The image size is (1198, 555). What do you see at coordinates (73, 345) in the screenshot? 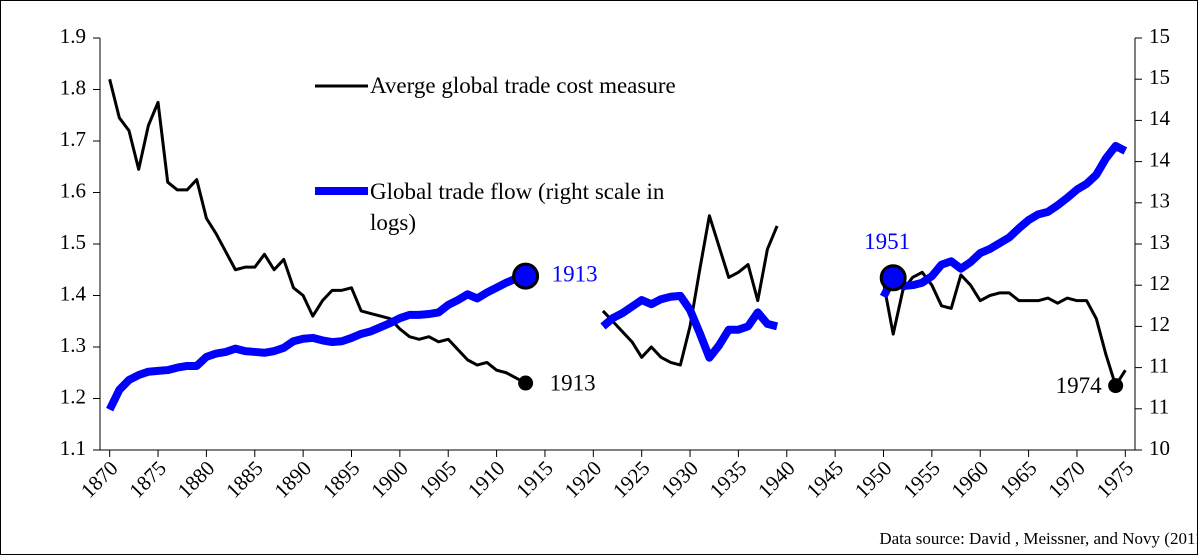
I see `y-tick-label: 1.3` at bounding box center [73, 345].